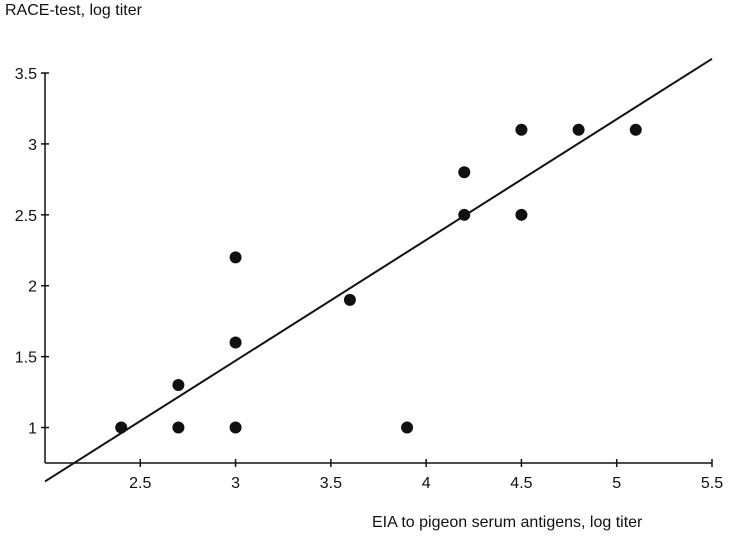 The width and height of the screenshot is (729, 546). I want to click on x-axis-label: EIA to pigeon serum antigens, log titer, so click(507, 522).